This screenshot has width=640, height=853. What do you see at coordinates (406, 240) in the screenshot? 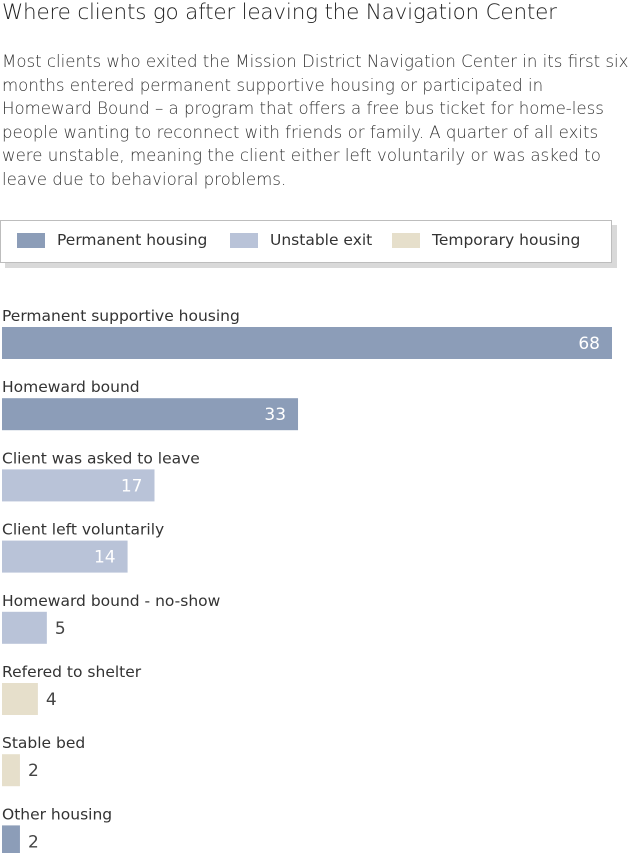
I see `legend-swatch-temporary` at bounding box center [406, 240].